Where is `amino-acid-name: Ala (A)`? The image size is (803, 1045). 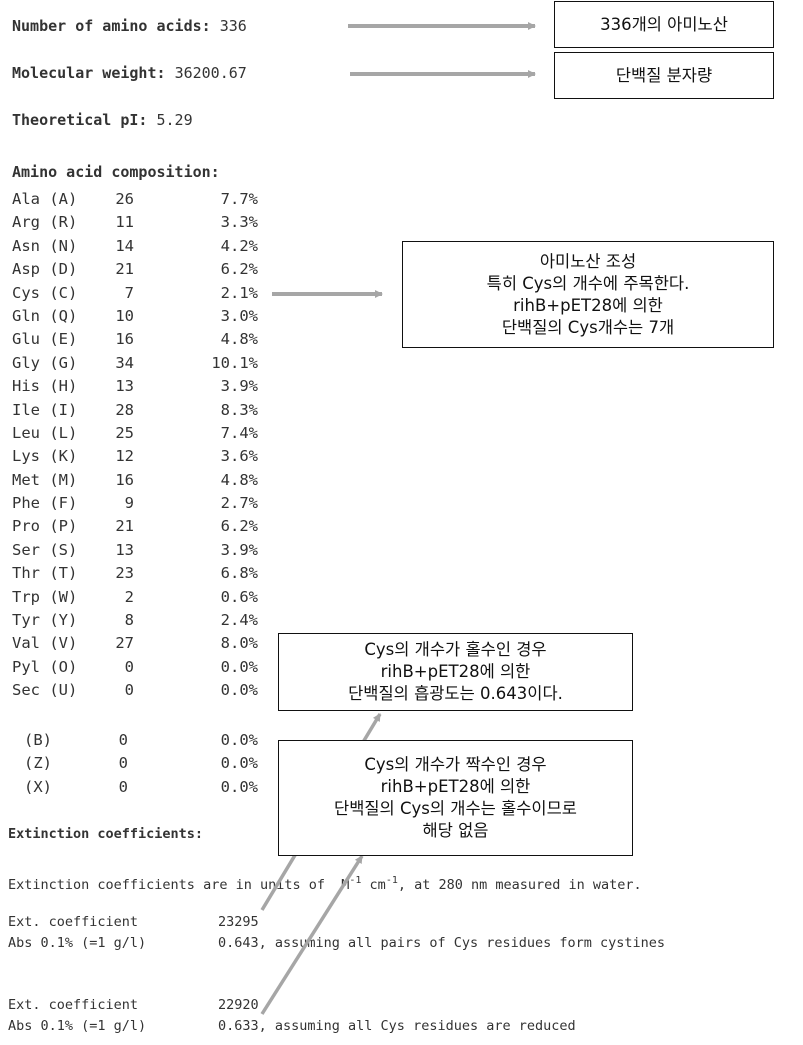
amino-acid-name: Ala (A) is located at coordinates (45, 199).